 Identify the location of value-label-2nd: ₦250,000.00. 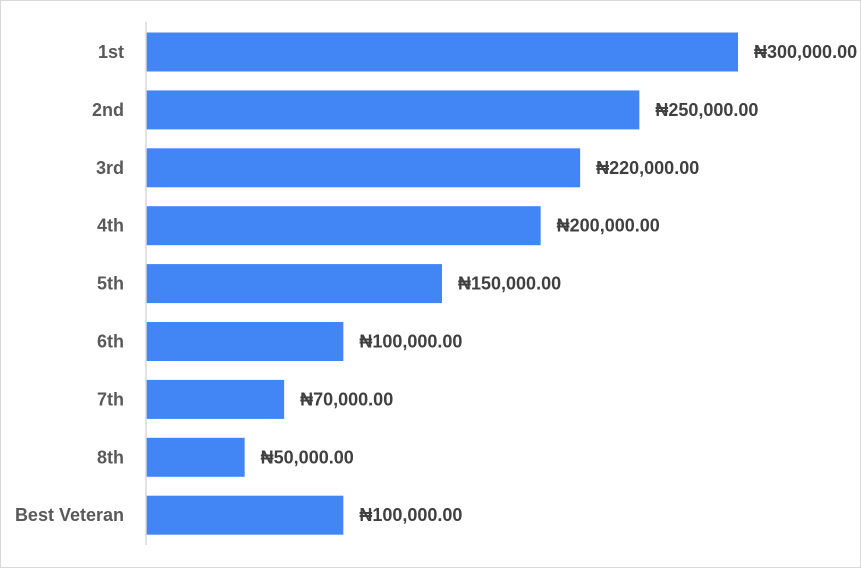
(706, 110).